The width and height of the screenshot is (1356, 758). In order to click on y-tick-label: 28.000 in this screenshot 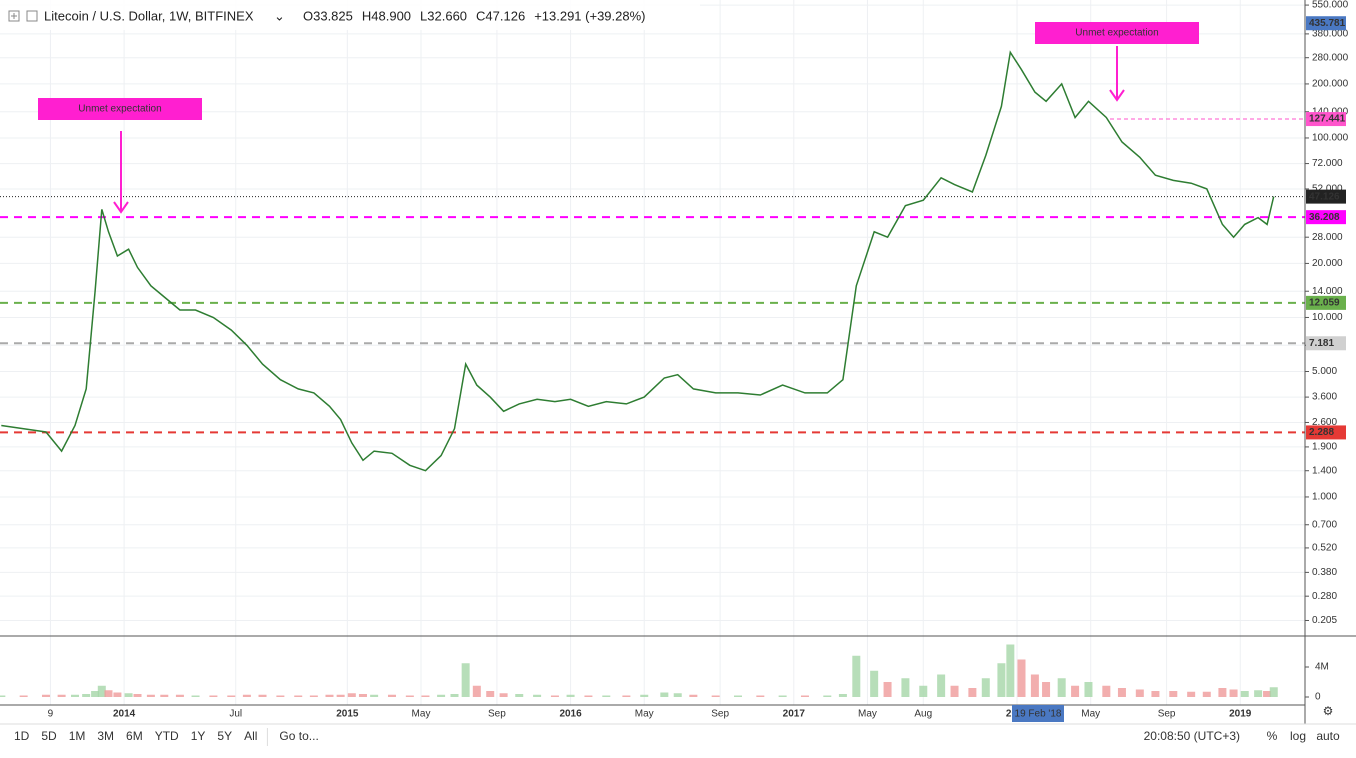, I will do `click(1327, 237)`.